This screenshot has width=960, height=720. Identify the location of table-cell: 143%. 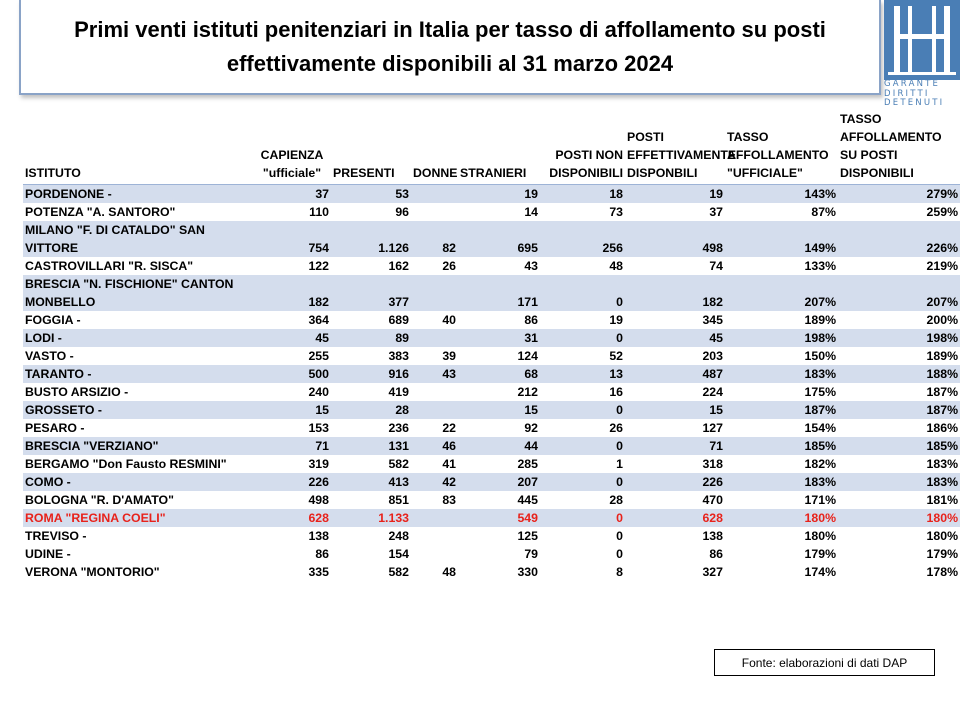
(781, 193).